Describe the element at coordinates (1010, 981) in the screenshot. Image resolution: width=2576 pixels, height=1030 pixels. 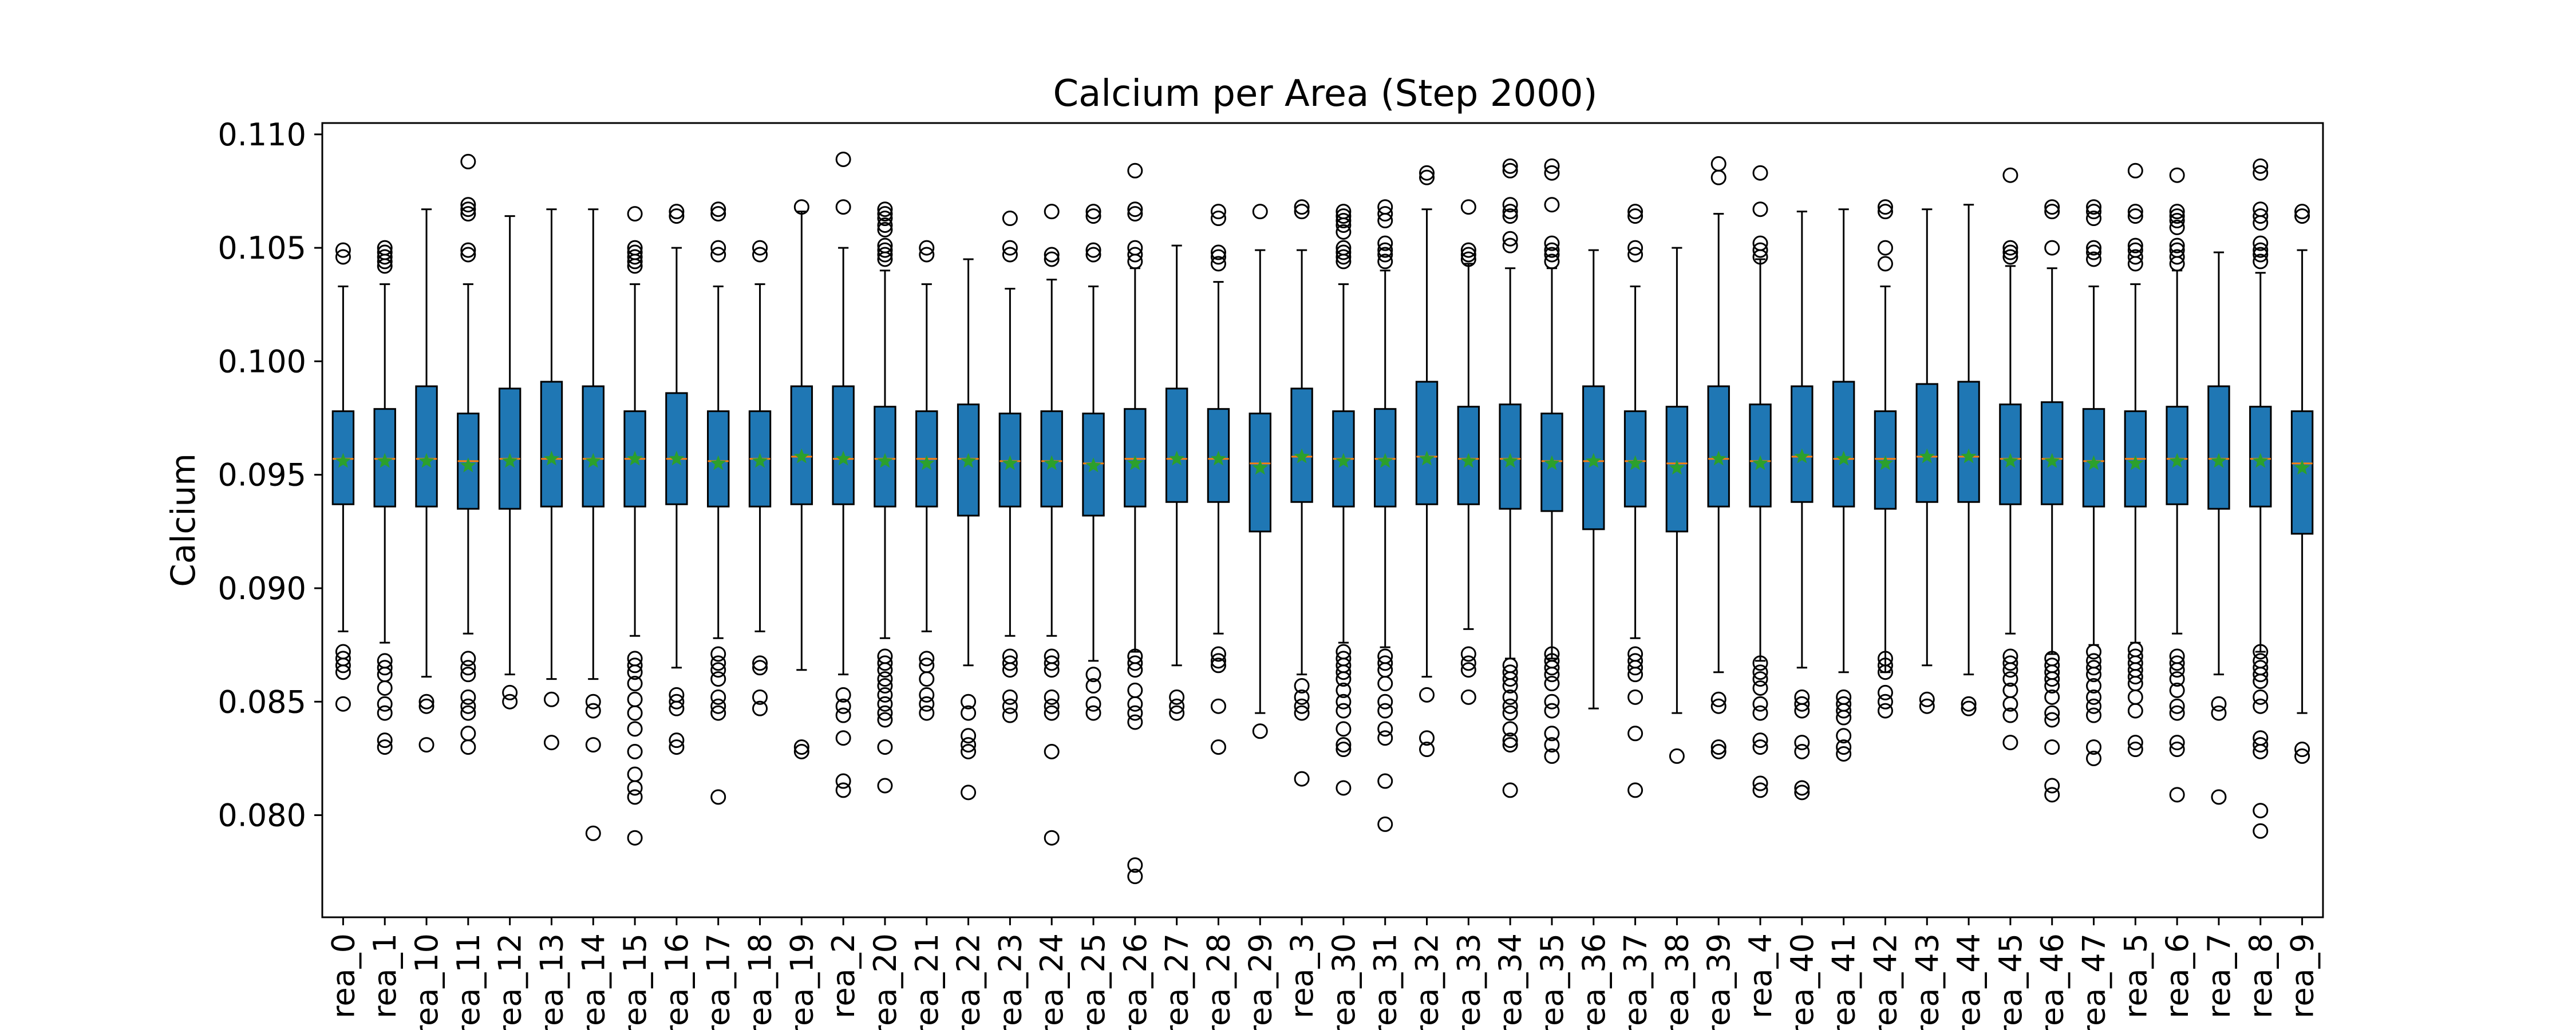
I see `x-tick-label-rea_23: rea_23` at that location.